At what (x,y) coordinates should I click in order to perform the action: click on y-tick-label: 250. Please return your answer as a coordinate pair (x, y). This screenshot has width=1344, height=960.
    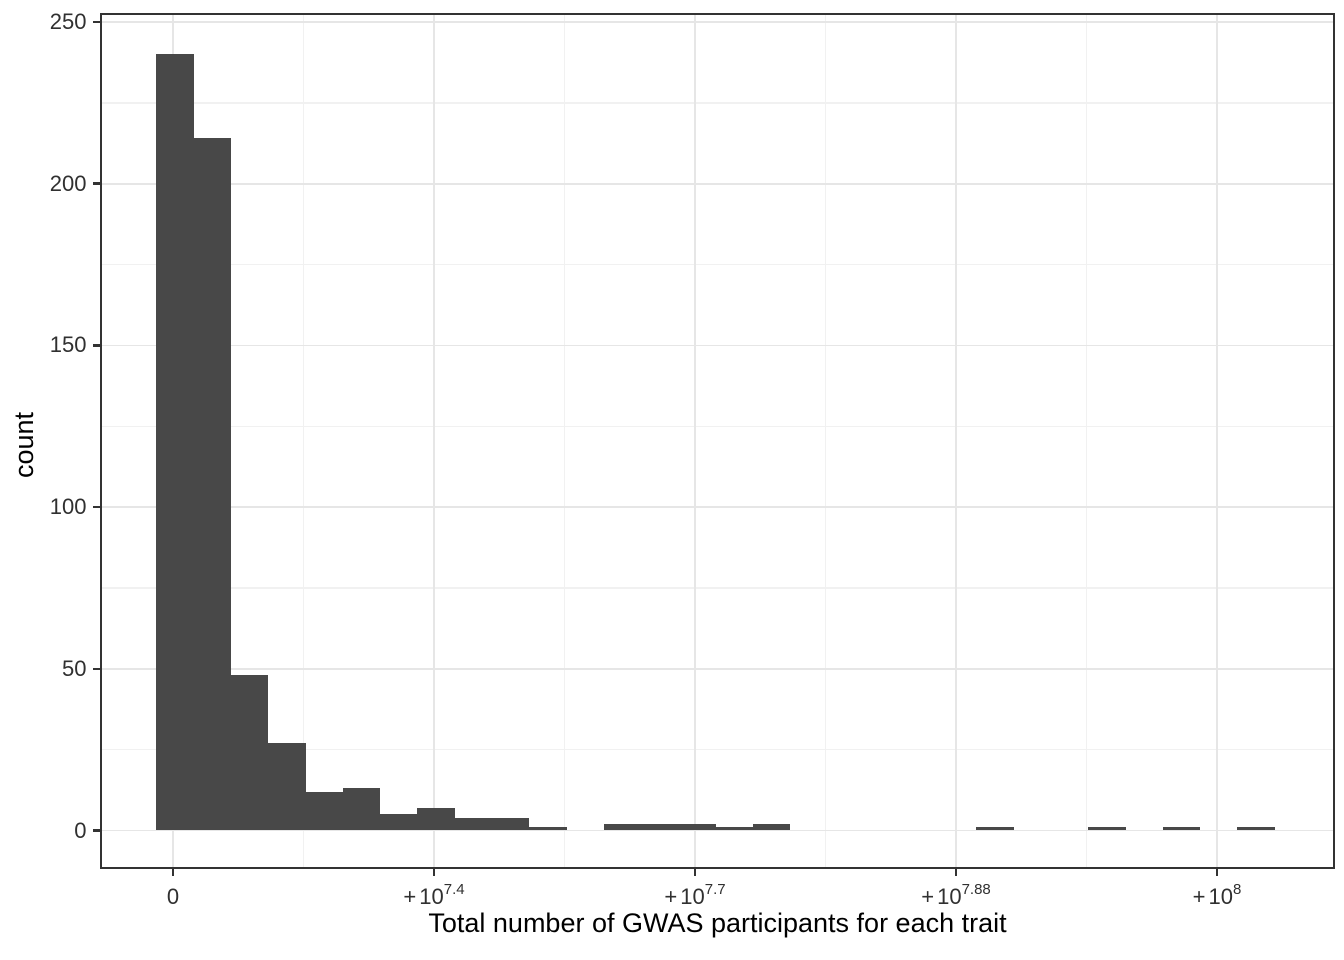
    Looking at the image, I should click on (68, 21).